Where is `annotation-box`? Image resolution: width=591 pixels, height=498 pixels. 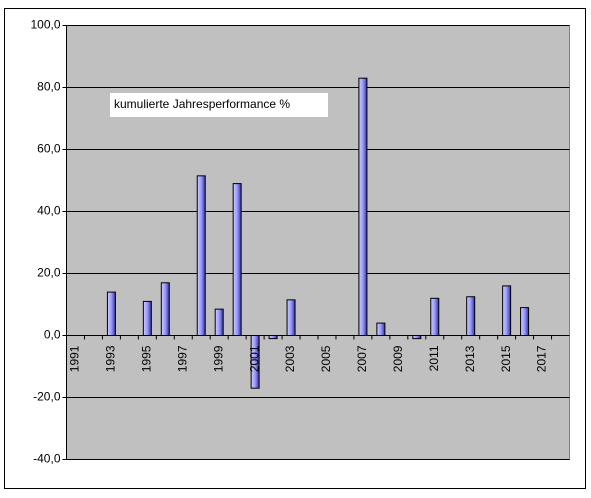 annotation-box is located at coordinates (219, 105).